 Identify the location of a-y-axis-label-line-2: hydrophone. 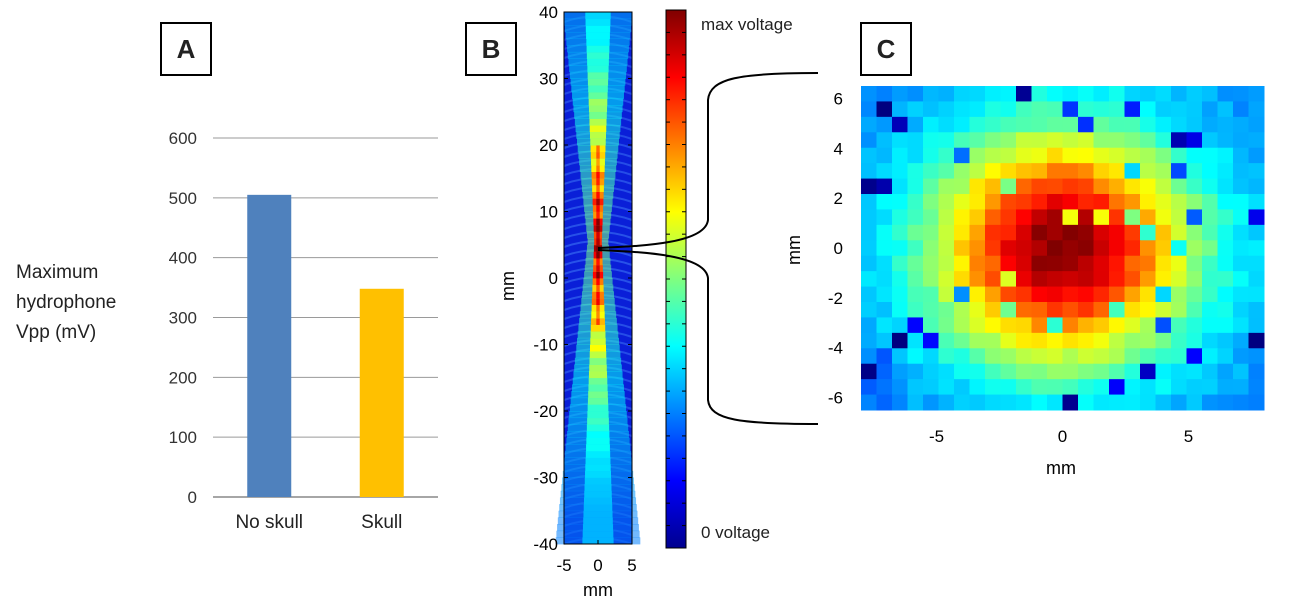
(66, 302).